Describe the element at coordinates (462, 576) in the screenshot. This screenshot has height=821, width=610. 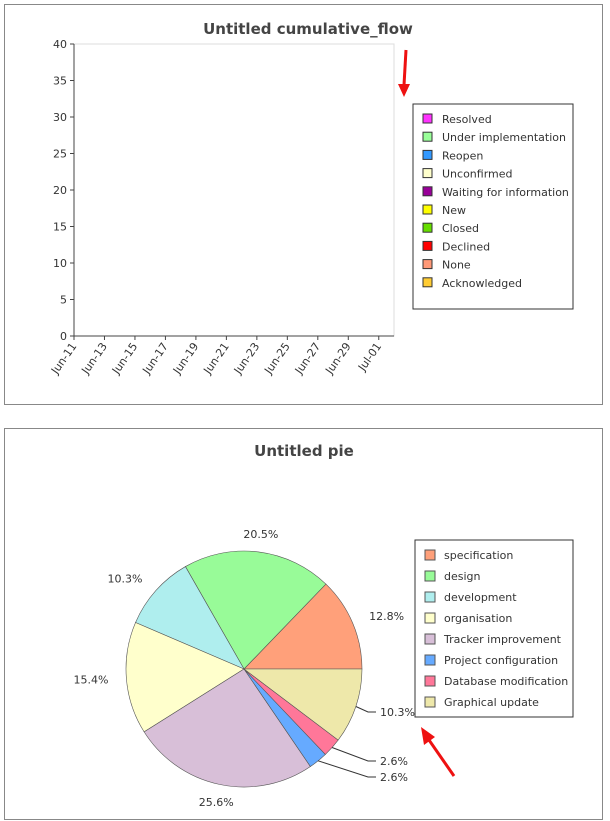
I see `legend-label-design: design` at that location.